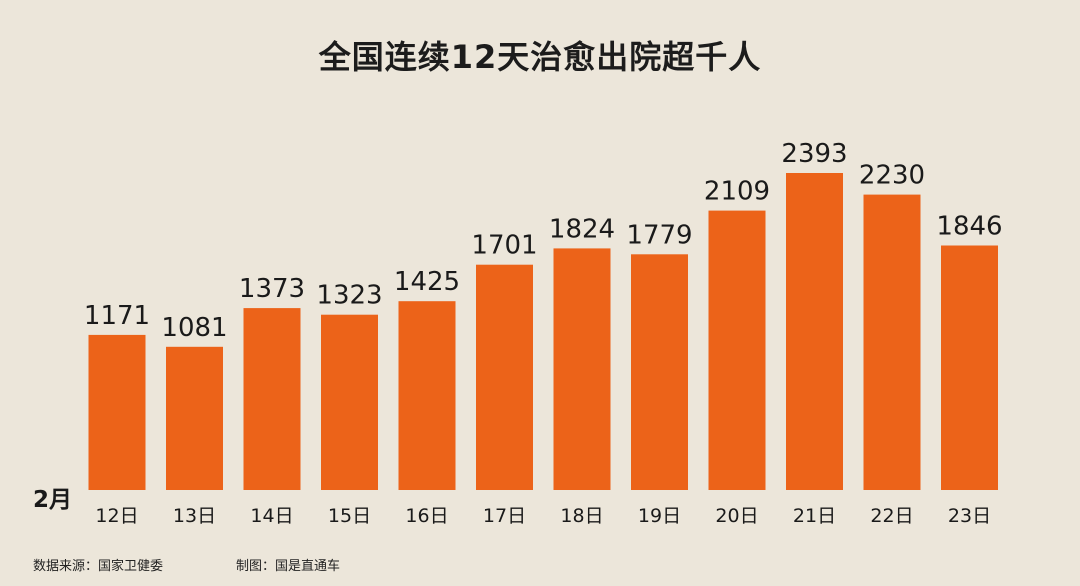 Image resolution: width=1080 pixels, height=586 pixels. Describe the element at coordinates (427, 282) in the screenshot. I see `value-label-16日: 1425` at that location.